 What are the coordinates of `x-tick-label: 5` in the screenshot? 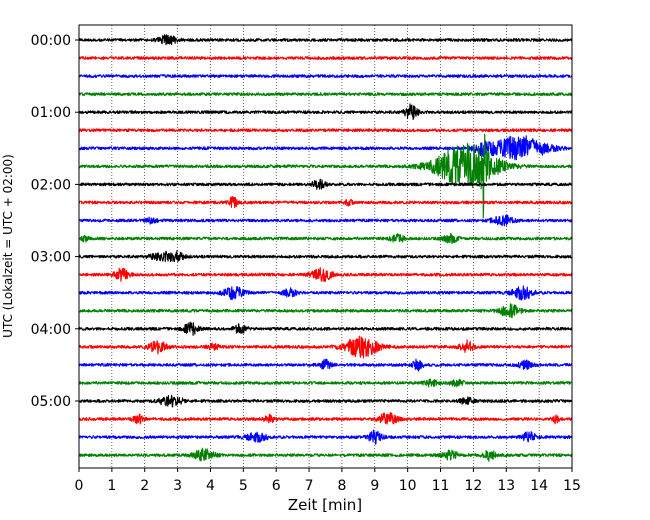 It's located at (243, 486).